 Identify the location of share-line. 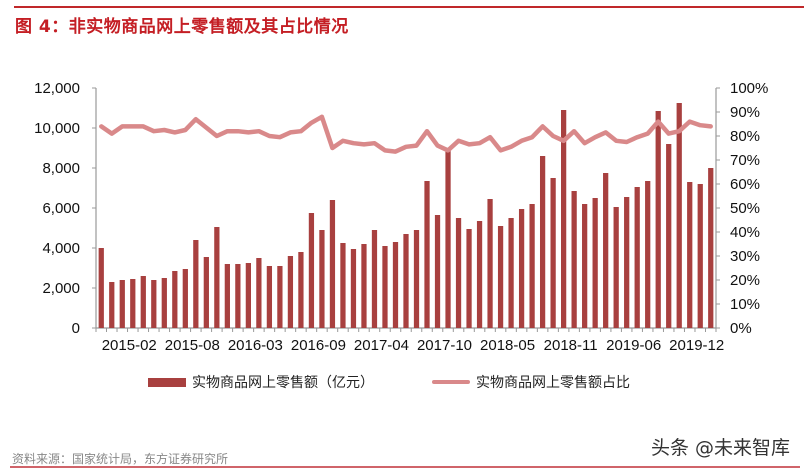
(406, 134).